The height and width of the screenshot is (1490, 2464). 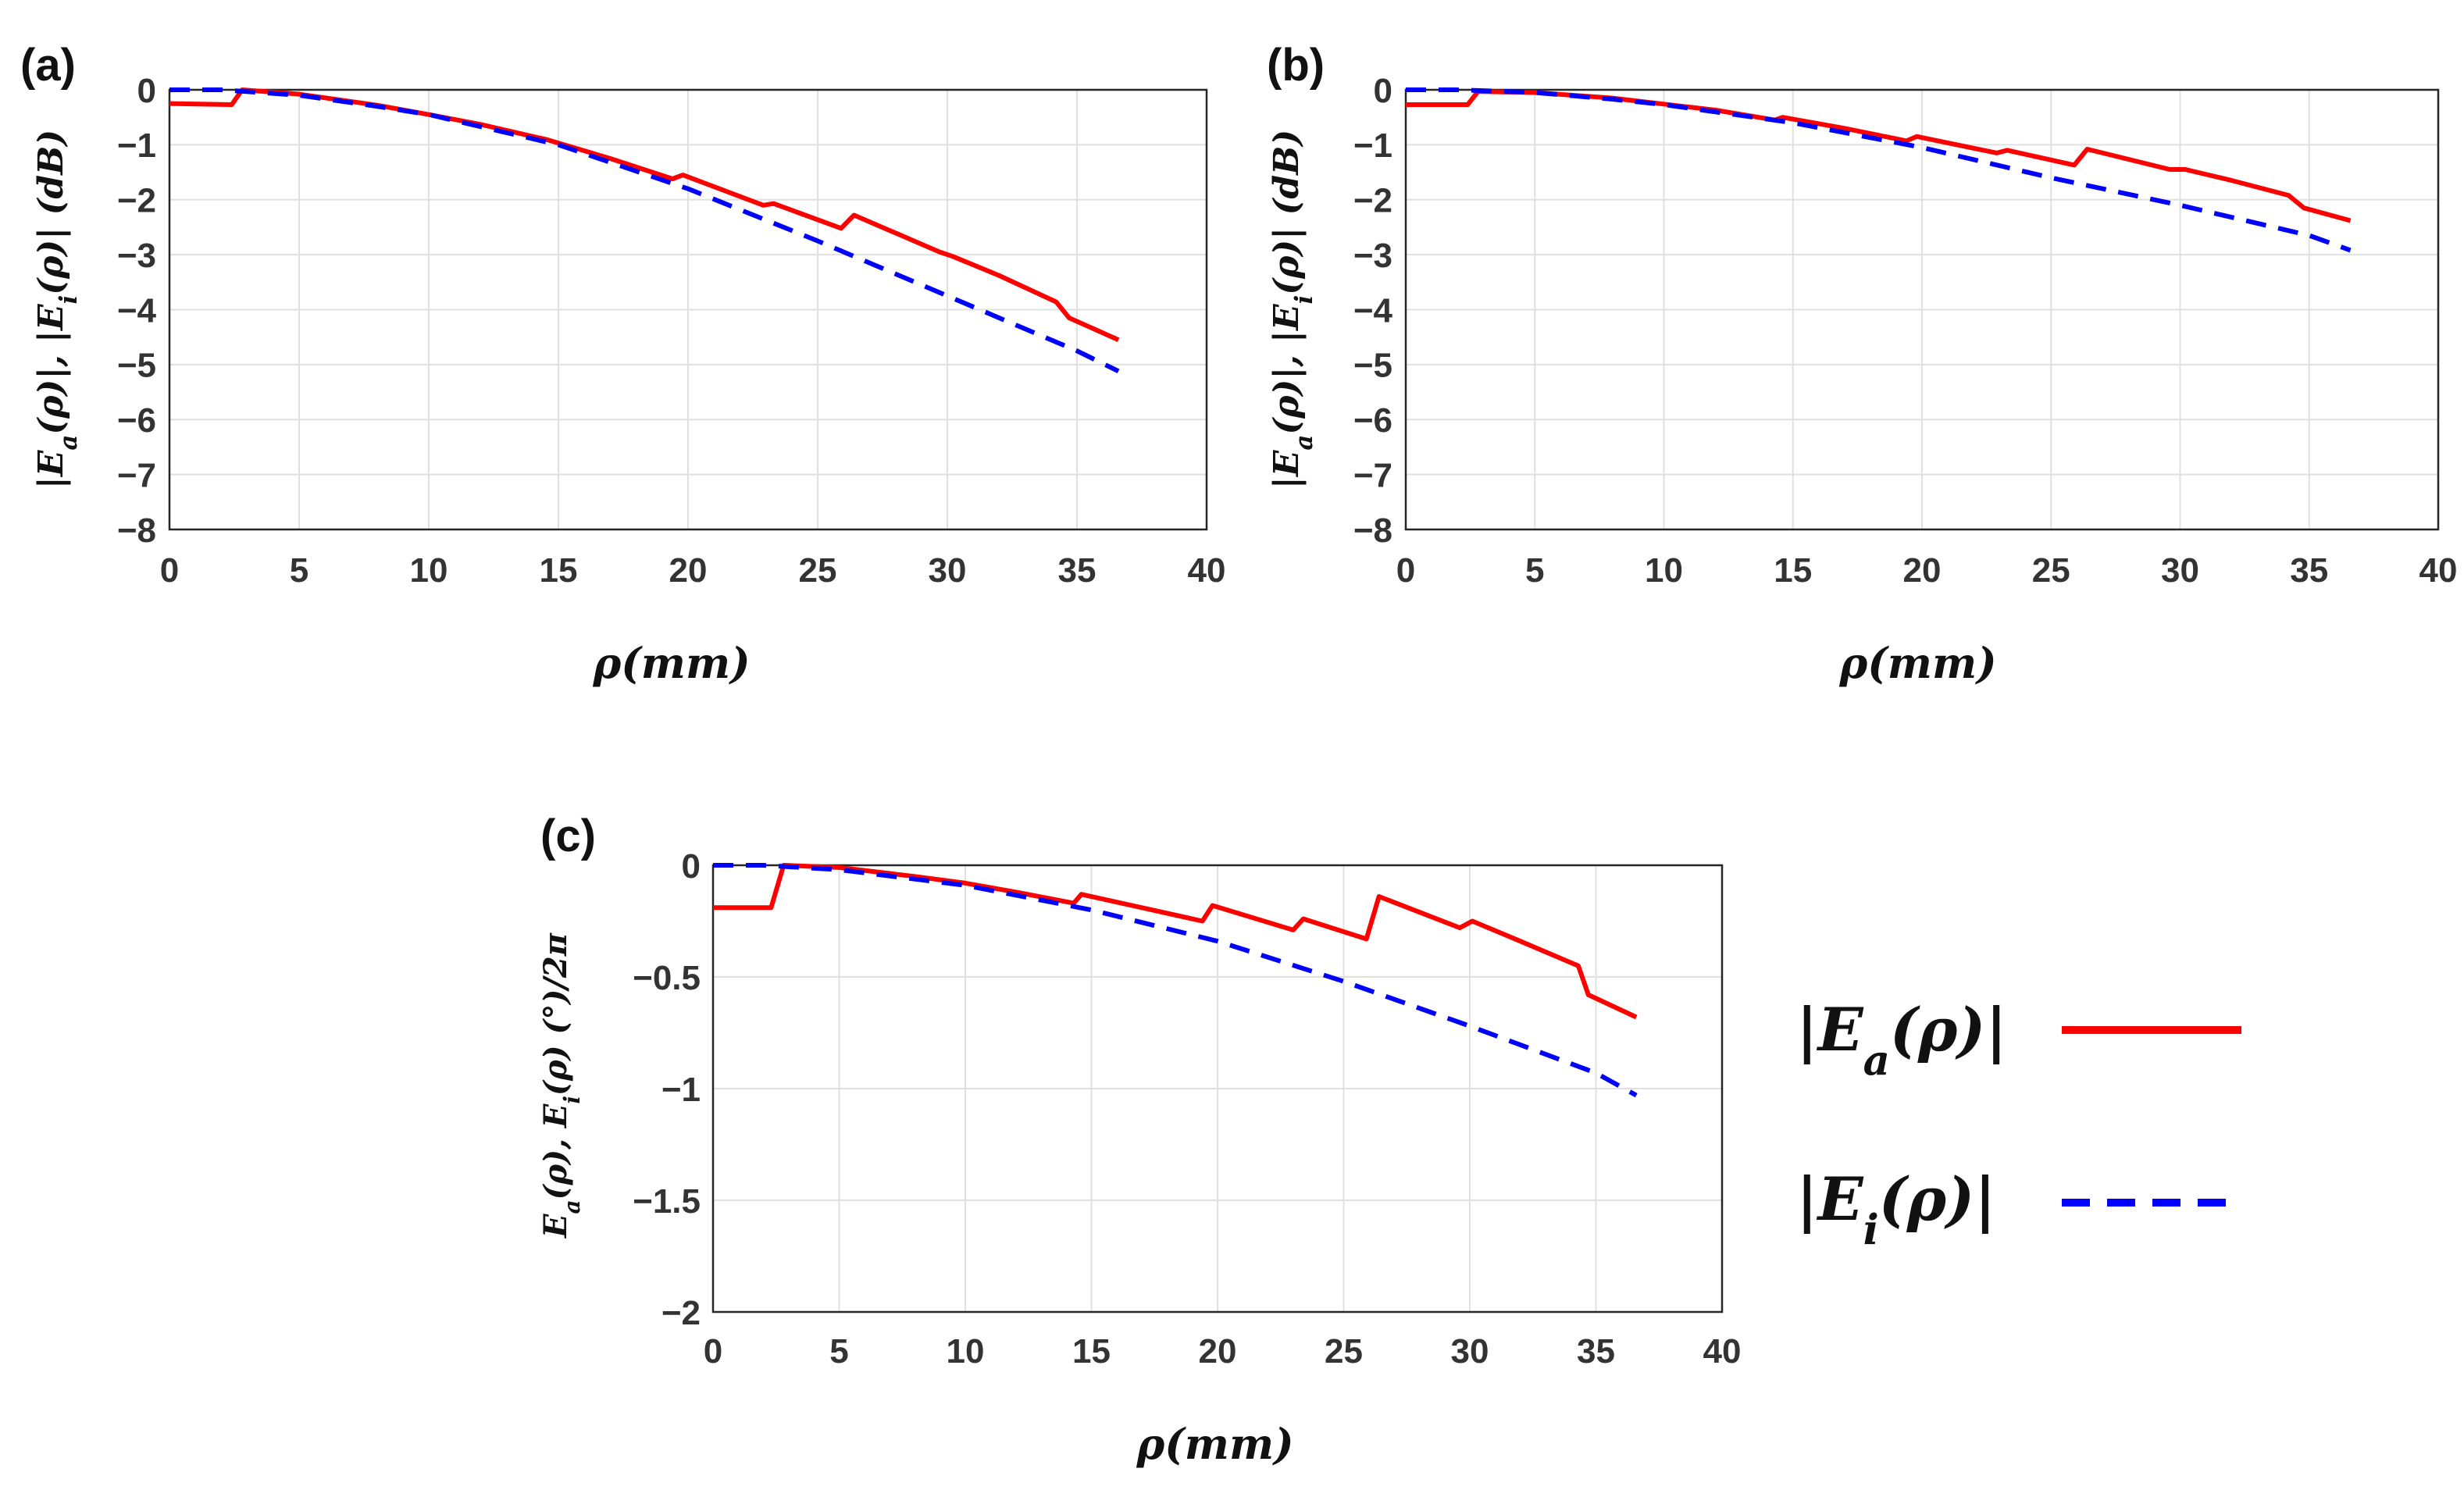 What do you see at coordinates (1175, 941) in the screenshot?
I see `series-line-ea` at bounding box center [1175, 941].